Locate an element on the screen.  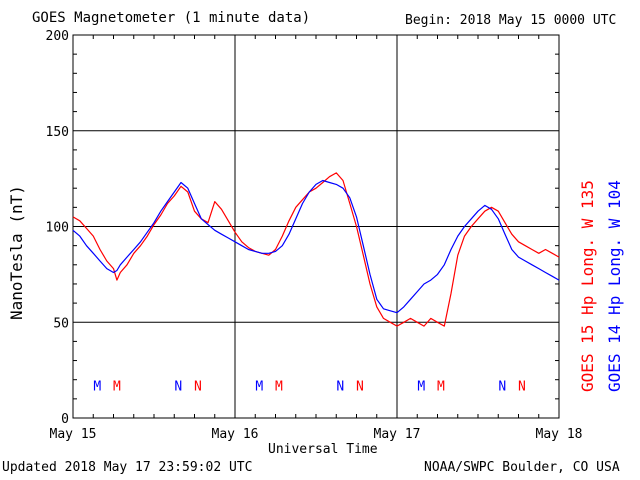
y-tick-label: 200 is located at coordinates (57, 36).